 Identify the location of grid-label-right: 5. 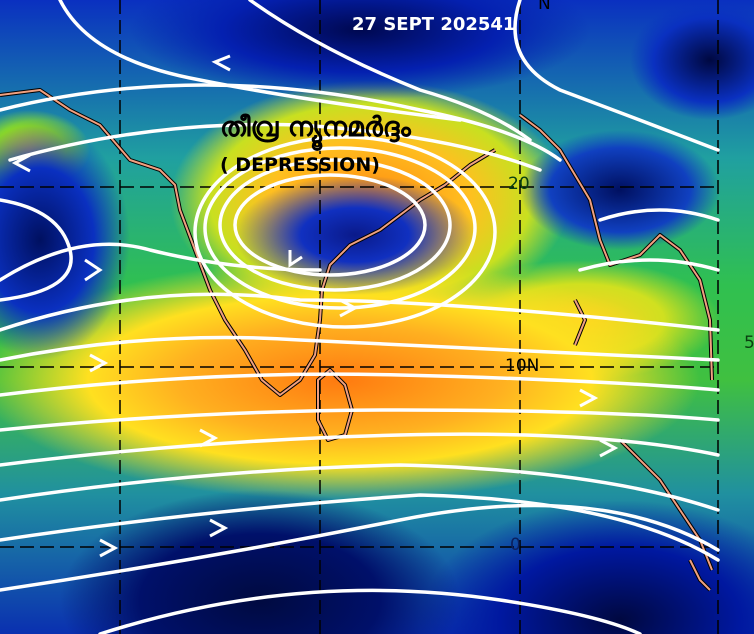
(749, 343).